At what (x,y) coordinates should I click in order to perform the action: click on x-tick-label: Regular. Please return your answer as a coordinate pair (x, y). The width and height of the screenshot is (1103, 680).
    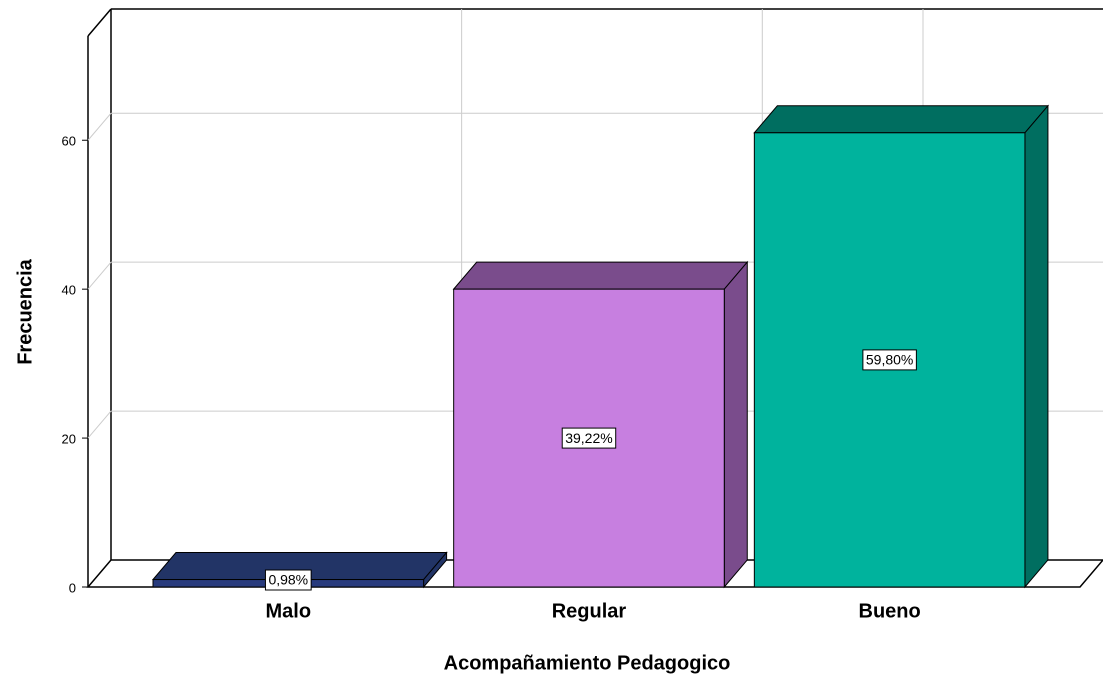
    Looking at the image, I should click on (589, 611).